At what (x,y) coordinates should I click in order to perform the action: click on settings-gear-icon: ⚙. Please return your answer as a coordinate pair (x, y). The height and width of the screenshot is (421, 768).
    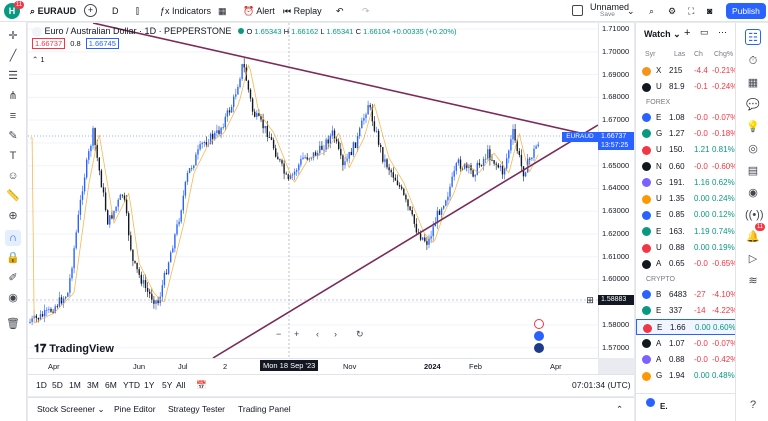
    Looking at the image, I should click on (672, 11).